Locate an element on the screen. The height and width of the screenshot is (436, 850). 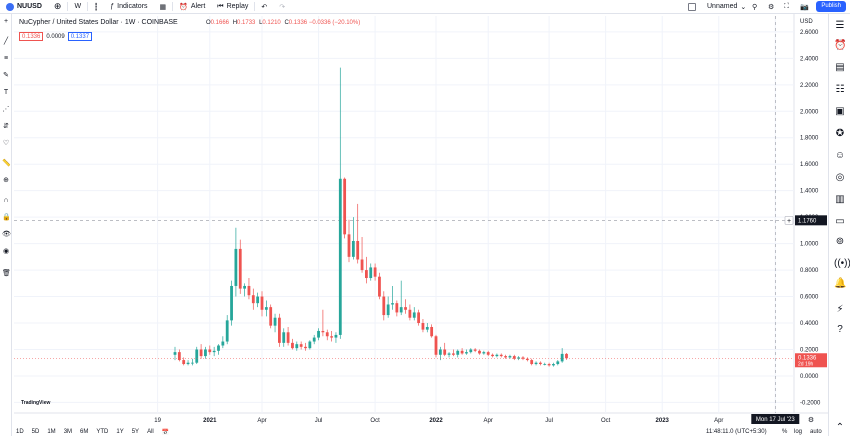
layers-icon: ▭ is located at coordinates (840, 221).